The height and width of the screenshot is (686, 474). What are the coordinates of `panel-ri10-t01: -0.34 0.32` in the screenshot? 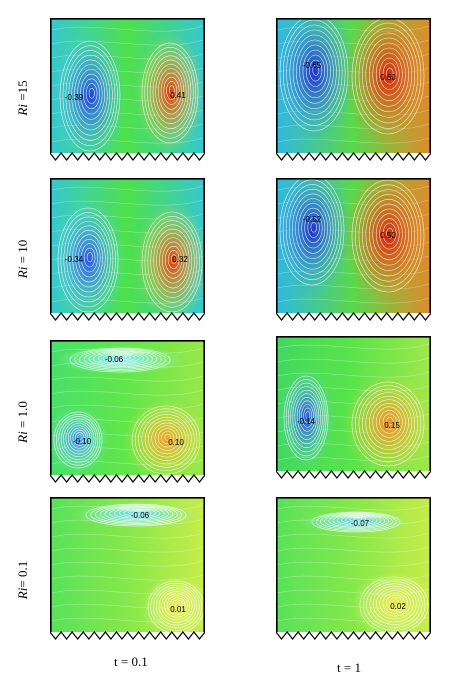 It's located at (127, 249).